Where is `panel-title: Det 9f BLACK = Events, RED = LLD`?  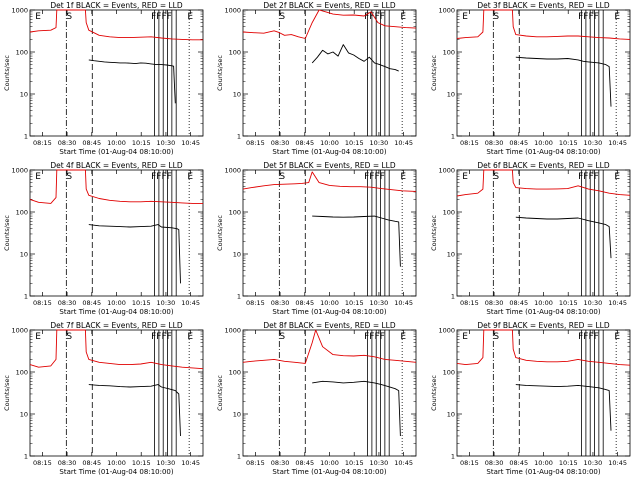 panel-title: Det 9f BLACK = Events, RED = LLD is located at coordinates (543, 325).